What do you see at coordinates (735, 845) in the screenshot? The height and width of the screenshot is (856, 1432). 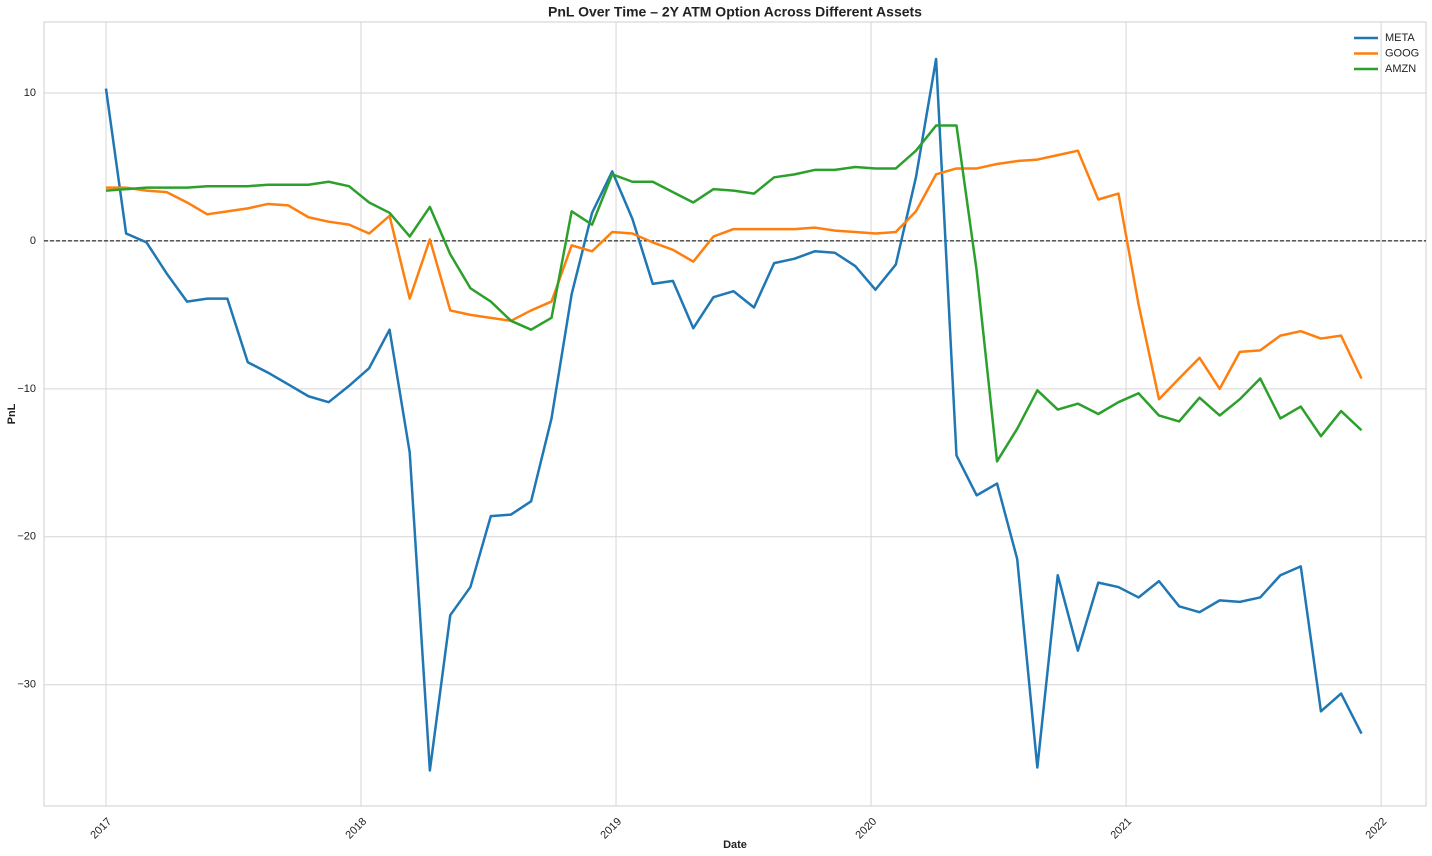 I see `x-axis-label: Date` at bounding box center [735, 845].